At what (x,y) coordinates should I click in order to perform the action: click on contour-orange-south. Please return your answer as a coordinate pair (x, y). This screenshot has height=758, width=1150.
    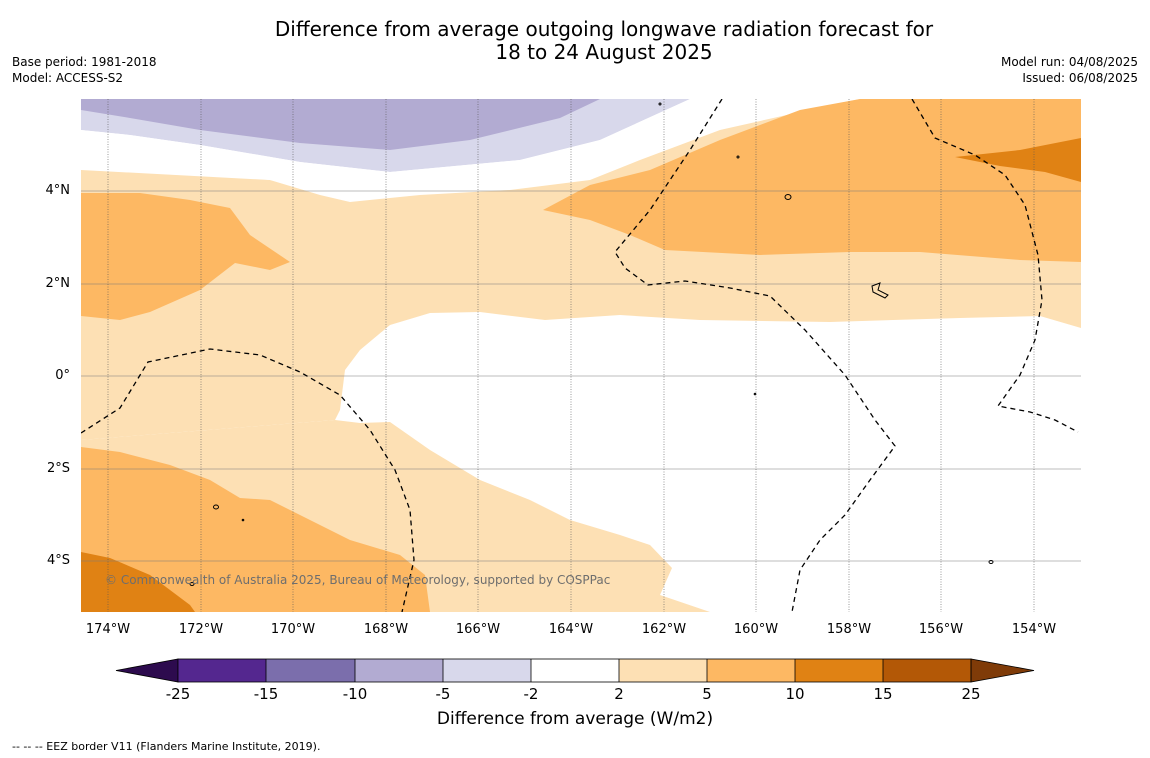
    Looking at the image, I should click on (255, 529).